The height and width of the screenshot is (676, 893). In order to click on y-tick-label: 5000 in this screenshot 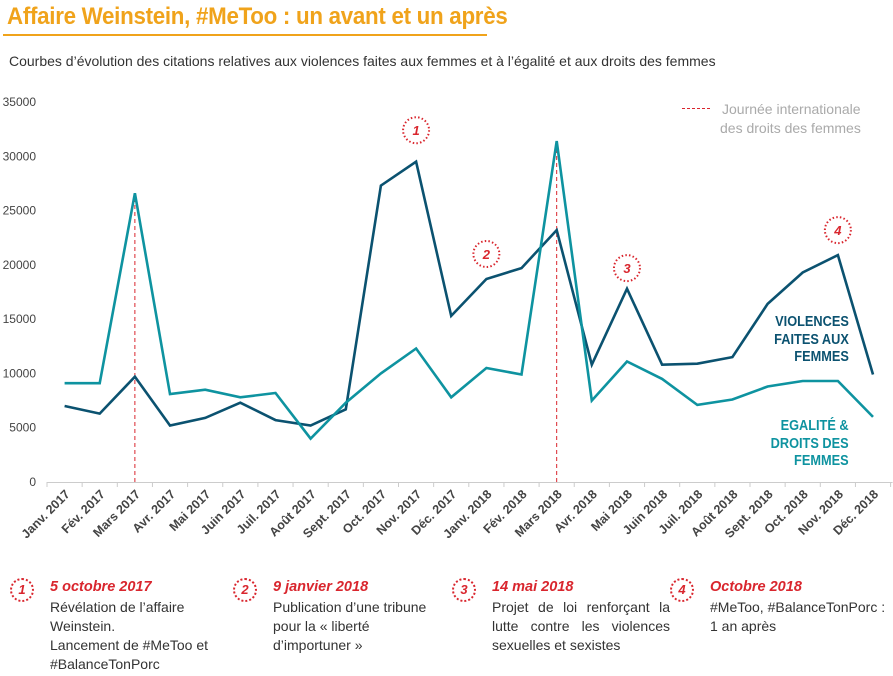, I will do `click(22, 428)`.